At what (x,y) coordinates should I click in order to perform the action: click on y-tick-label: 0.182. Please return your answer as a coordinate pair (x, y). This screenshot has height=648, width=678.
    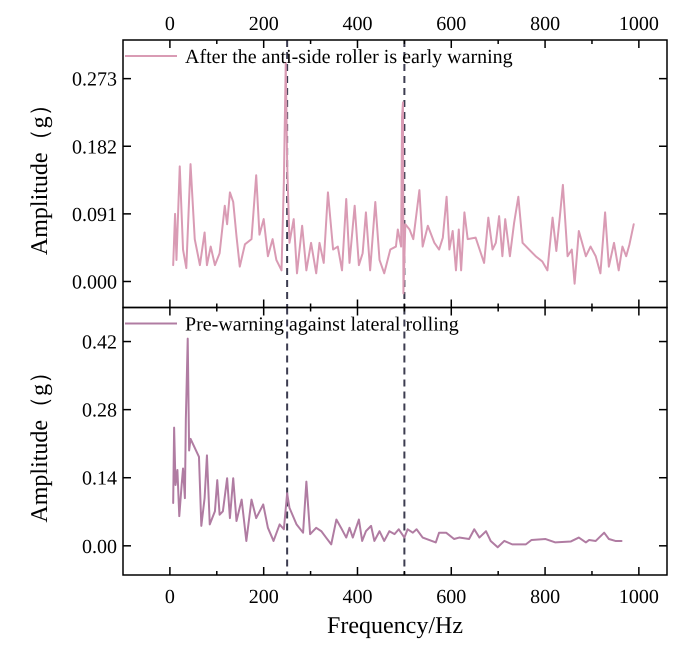
    Looking at the image, I should click on (94, 147).